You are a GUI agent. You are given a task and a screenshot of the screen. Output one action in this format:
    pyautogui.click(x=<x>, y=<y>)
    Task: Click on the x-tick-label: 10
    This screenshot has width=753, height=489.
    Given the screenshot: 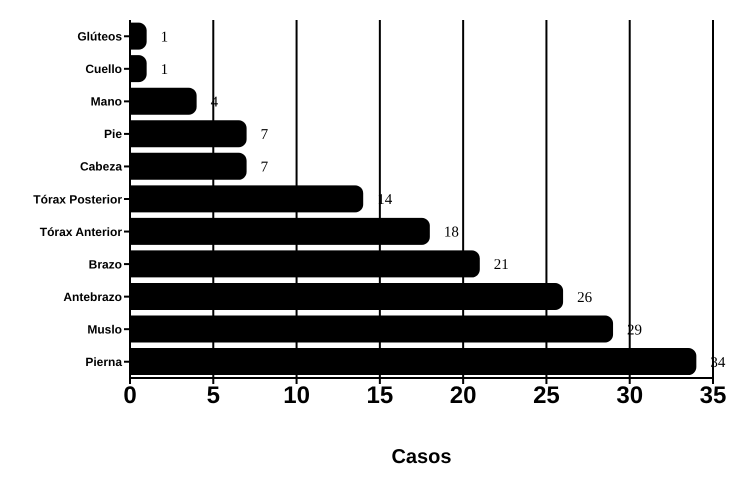 What is the action you would take?
    pyautogui.click(x=296, y=396)
    